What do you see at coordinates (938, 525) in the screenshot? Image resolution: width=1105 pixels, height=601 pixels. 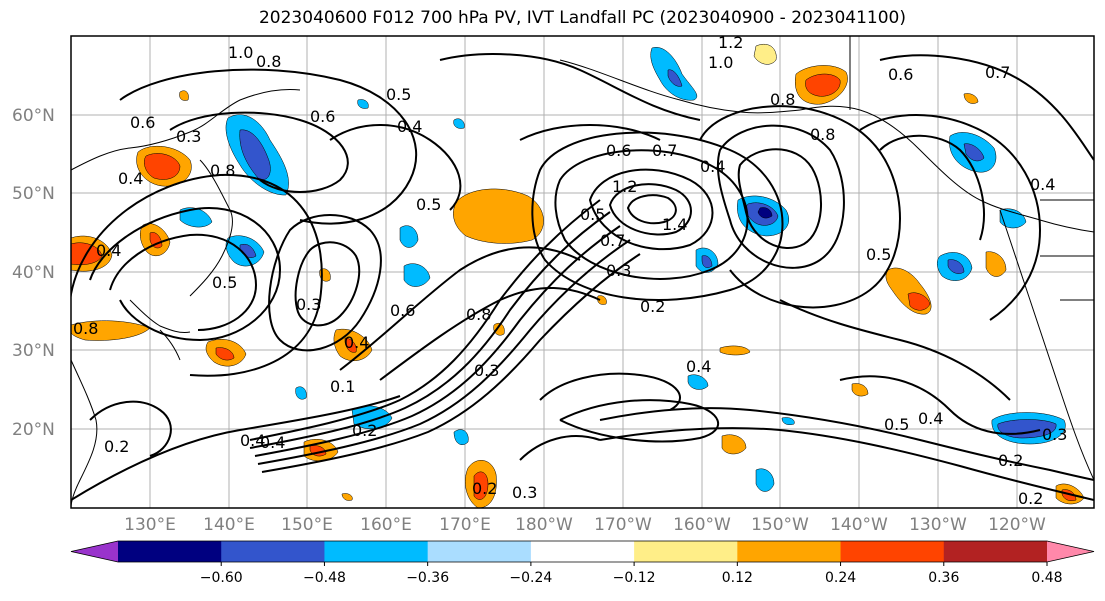 I see `lon-label: 130°W` at bounding box center [938, 525].